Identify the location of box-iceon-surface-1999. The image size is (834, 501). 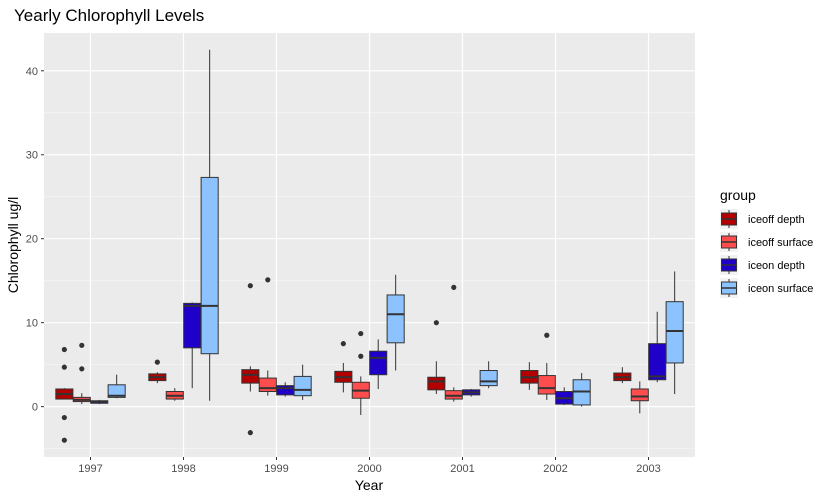
(302, 382).